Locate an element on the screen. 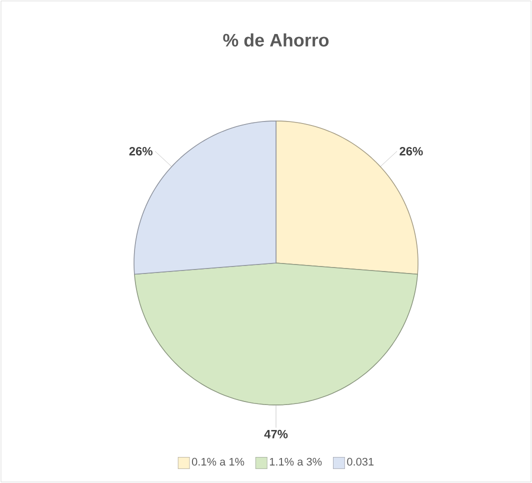  legend-label: 0.1% a 1% is located at coordinates (218, 462).